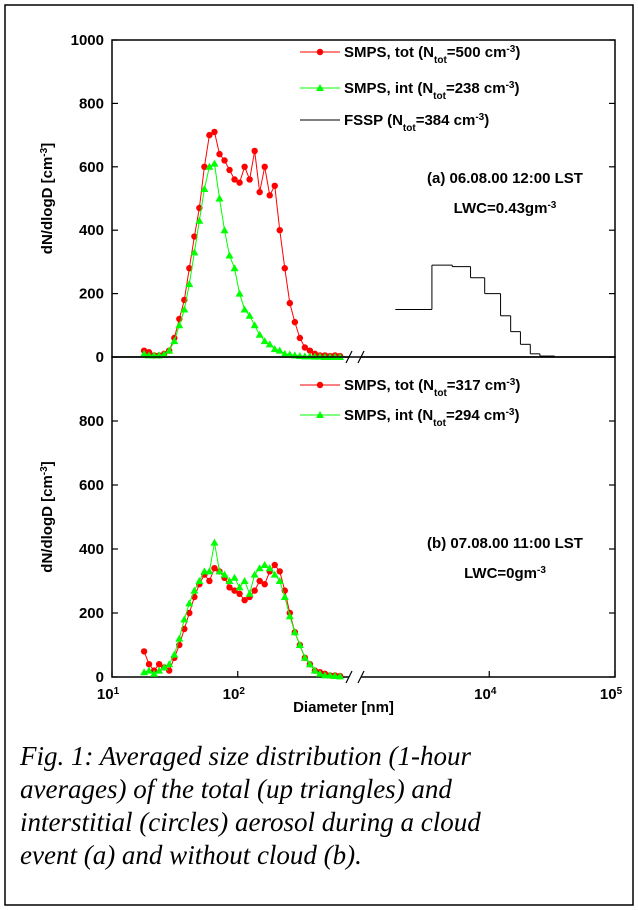 This screenshot has height=910, width=638. I want to click on legend-label: SMPS, int (Ntot=238 cm-3), so click(432, 91).